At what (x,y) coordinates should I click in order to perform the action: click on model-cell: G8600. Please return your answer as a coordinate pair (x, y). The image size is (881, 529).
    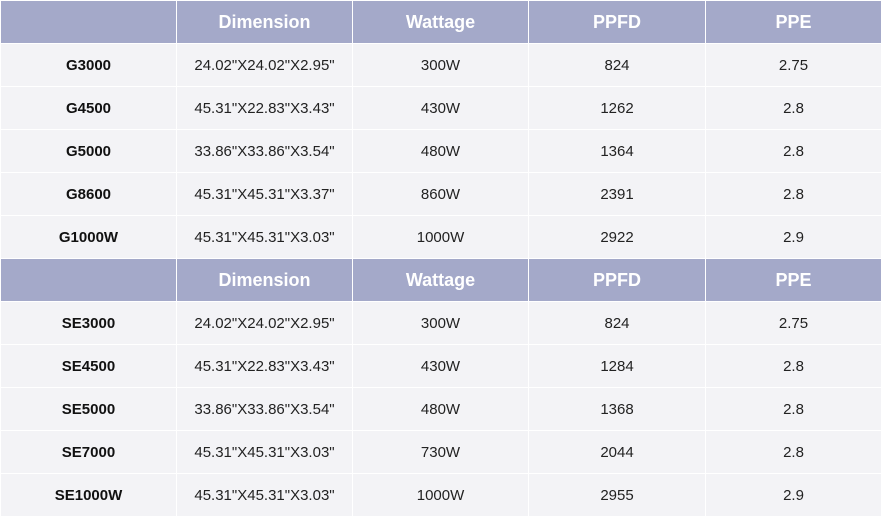
    Looking at the image, I should click on (88, 194).